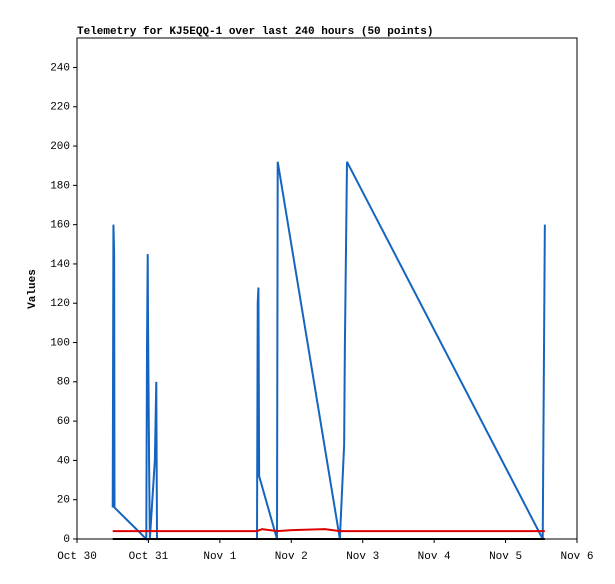 This screenshot has height=584, width=615. I want to click on x-tick-label: Nov 5, so click(505, 557).